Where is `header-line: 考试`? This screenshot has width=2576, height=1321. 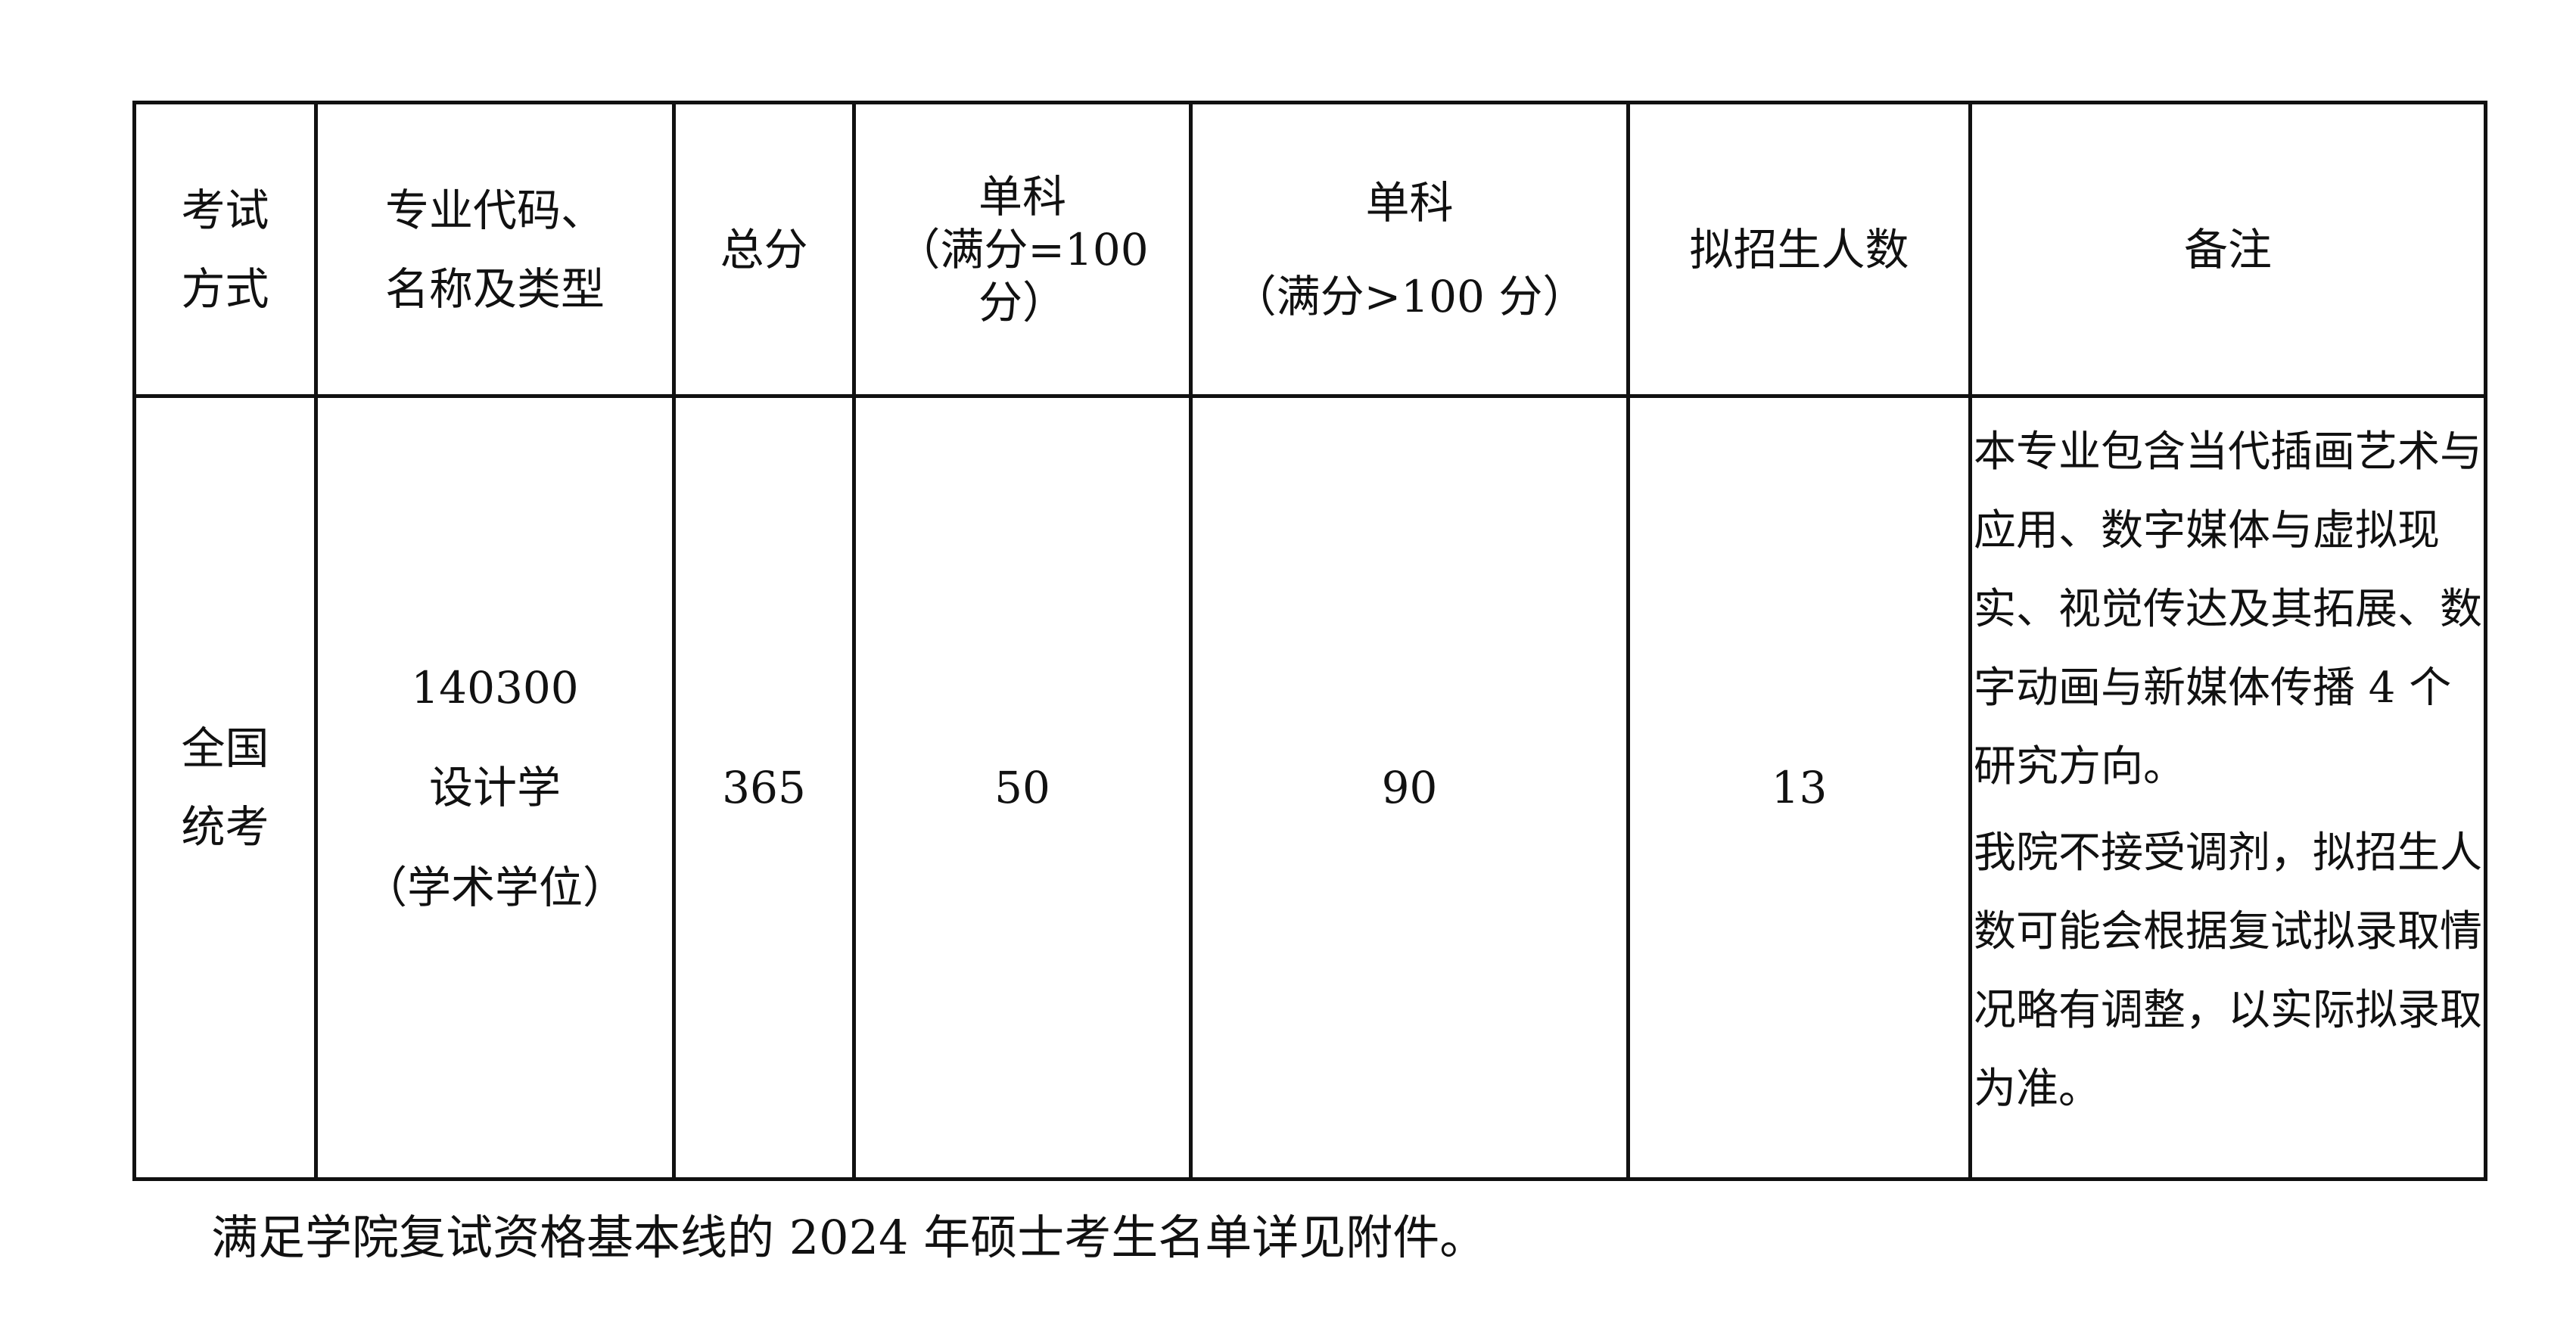
header-line: 考试 is located at coordinates (225, 210).